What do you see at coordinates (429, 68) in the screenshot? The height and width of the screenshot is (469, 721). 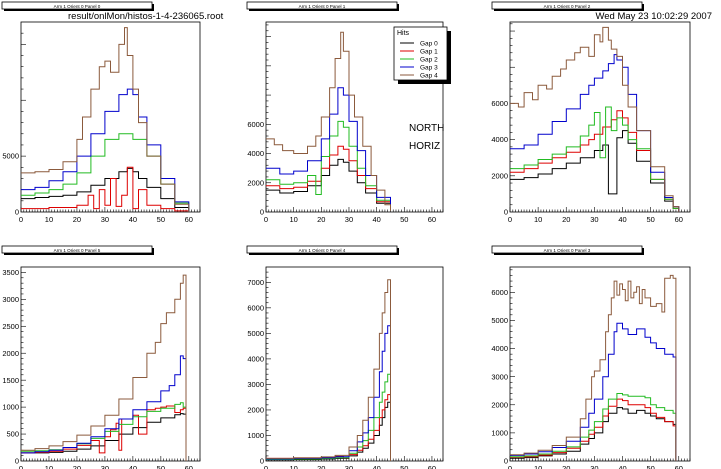 I see `legend-entry: Gap 3` at bounding box center [429, 68].